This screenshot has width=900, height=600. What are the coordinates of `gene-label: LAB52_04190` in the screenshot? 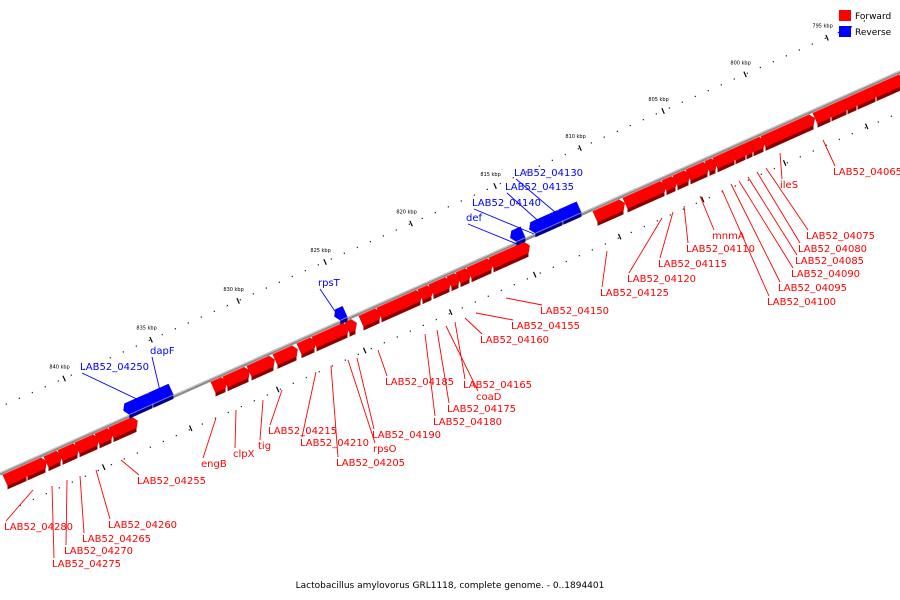 It's located at (406, 435).